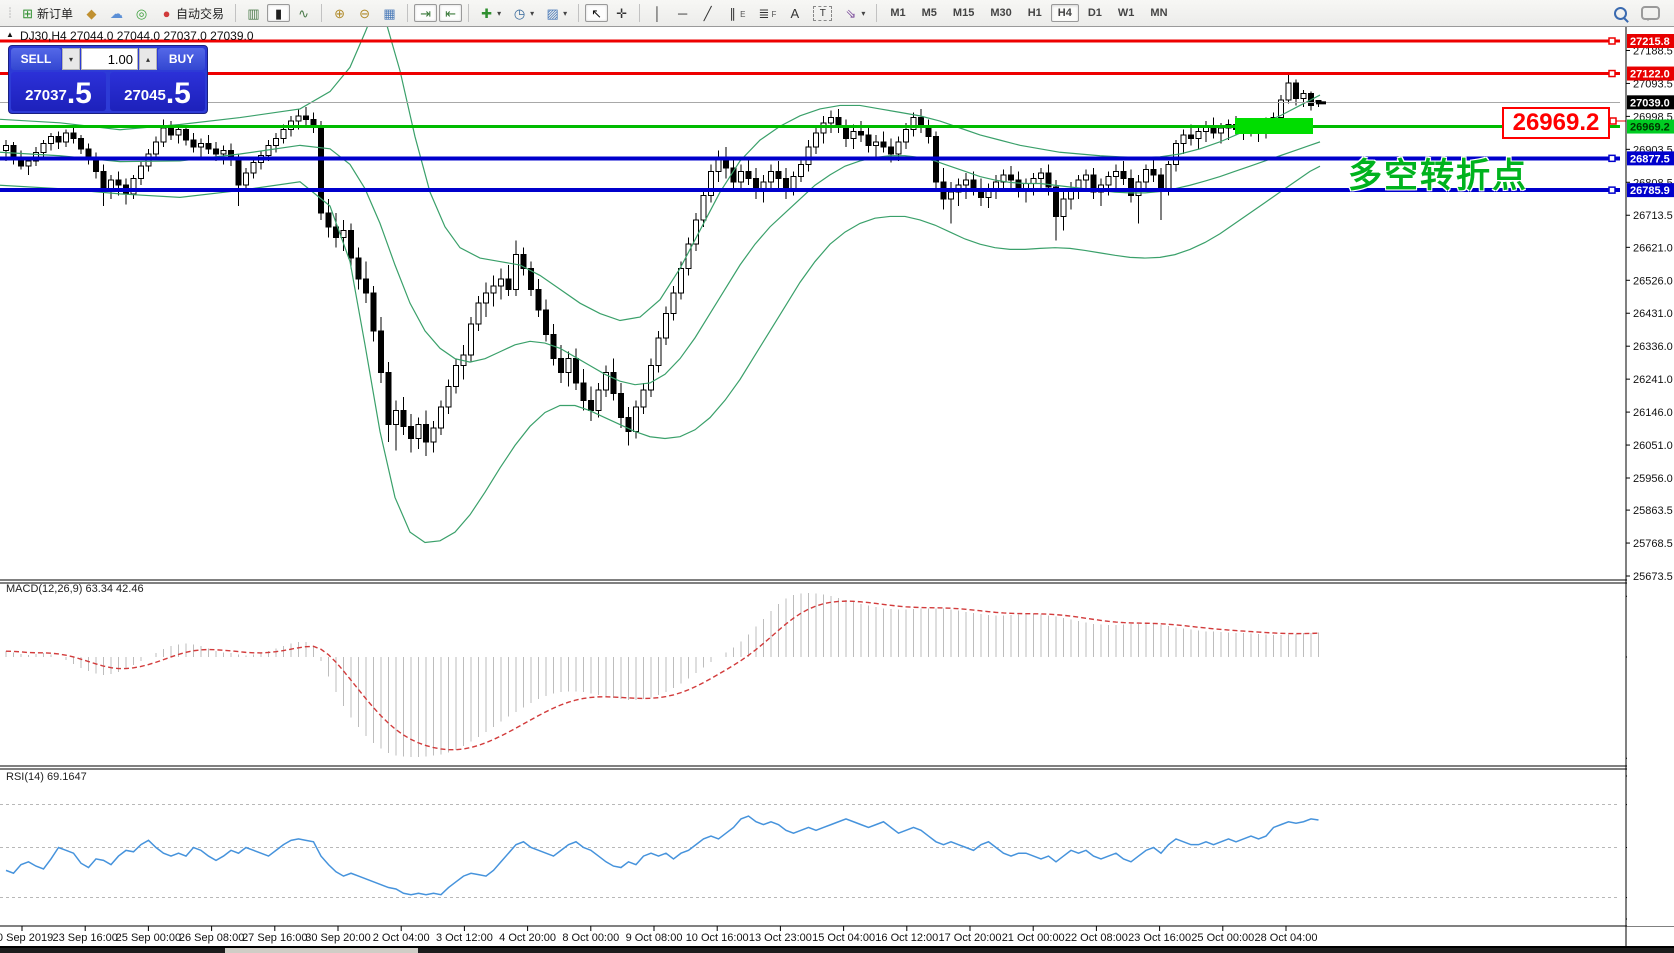  I want to click on templates-button: ▨ ▾, so click(556, 13).